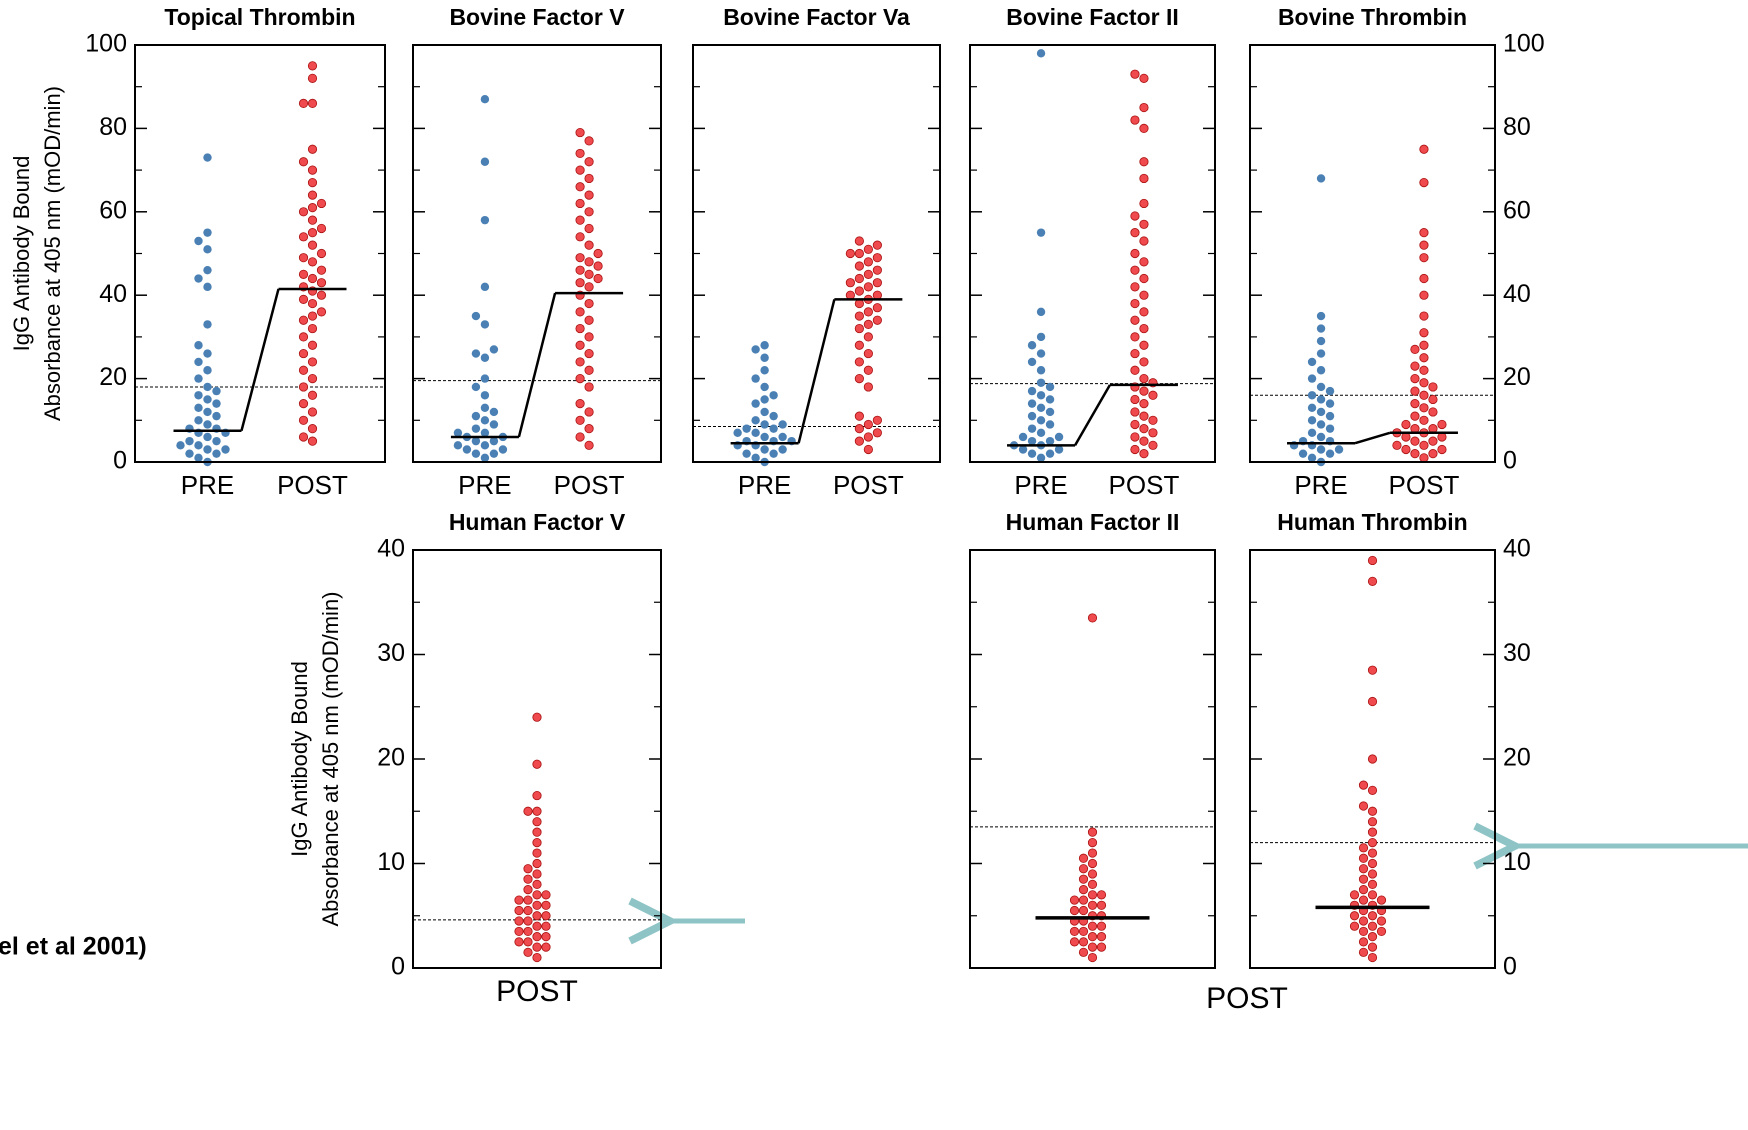 The height and width of the screenshot is (1130, 1748). What do you see at coordinates (1517, 862) in the screenshot?
I see `y-tick-label: 10` at bounding box center [1517, 862].